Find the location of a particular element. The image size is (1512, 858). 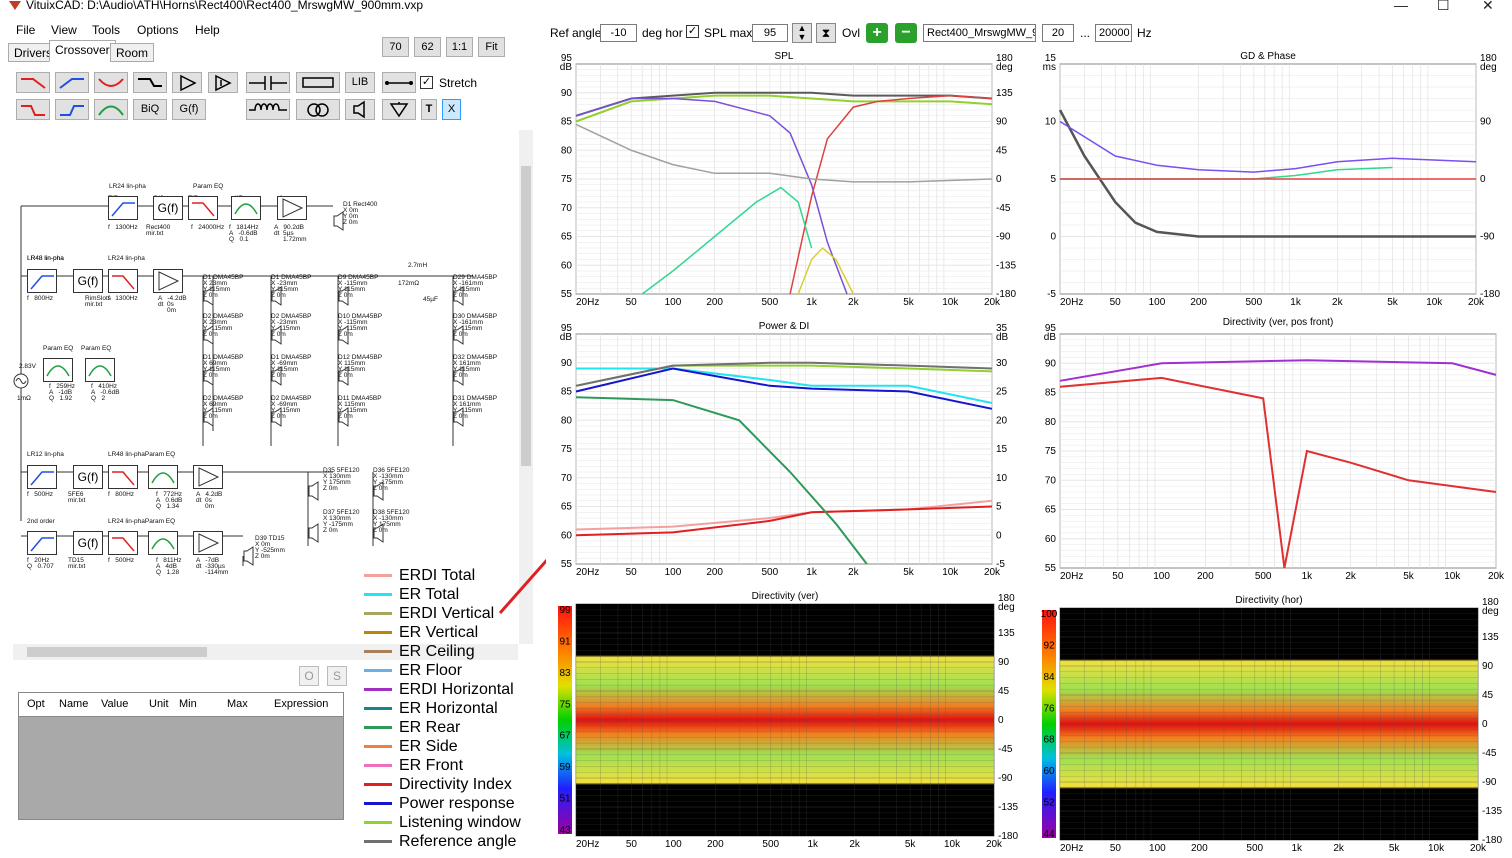

legend-item: Power response is located at coordinates (442, 803).